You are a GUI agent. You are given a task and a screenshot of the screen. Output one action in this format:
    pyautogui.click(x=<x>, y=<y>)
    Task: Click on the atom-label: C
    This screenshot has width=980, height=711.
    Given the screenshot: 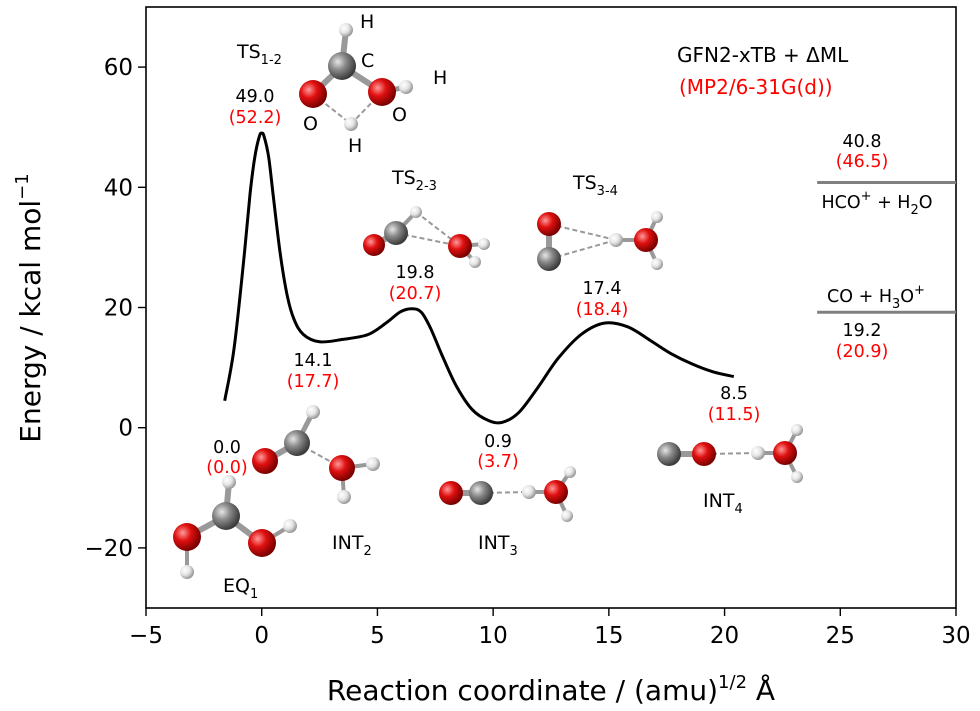 What is the action you would take?
    pyautogui.click(x=367, y=61)
    